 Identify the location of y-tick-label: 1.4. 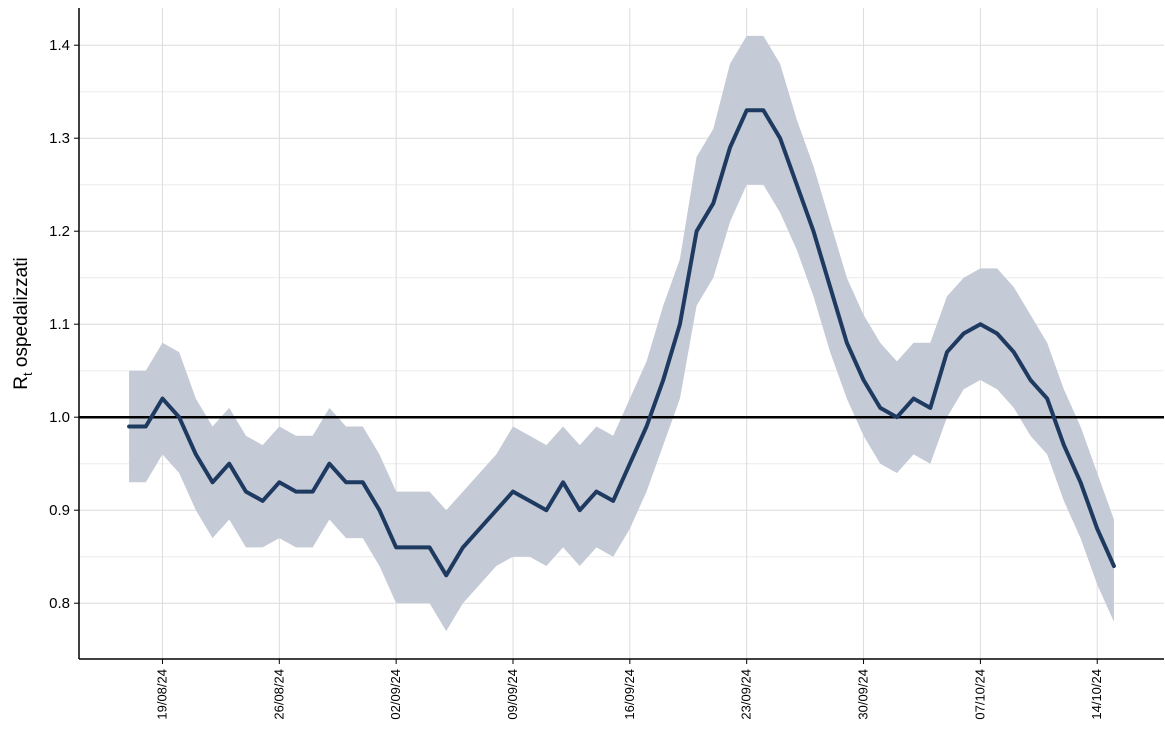
(59, 45).